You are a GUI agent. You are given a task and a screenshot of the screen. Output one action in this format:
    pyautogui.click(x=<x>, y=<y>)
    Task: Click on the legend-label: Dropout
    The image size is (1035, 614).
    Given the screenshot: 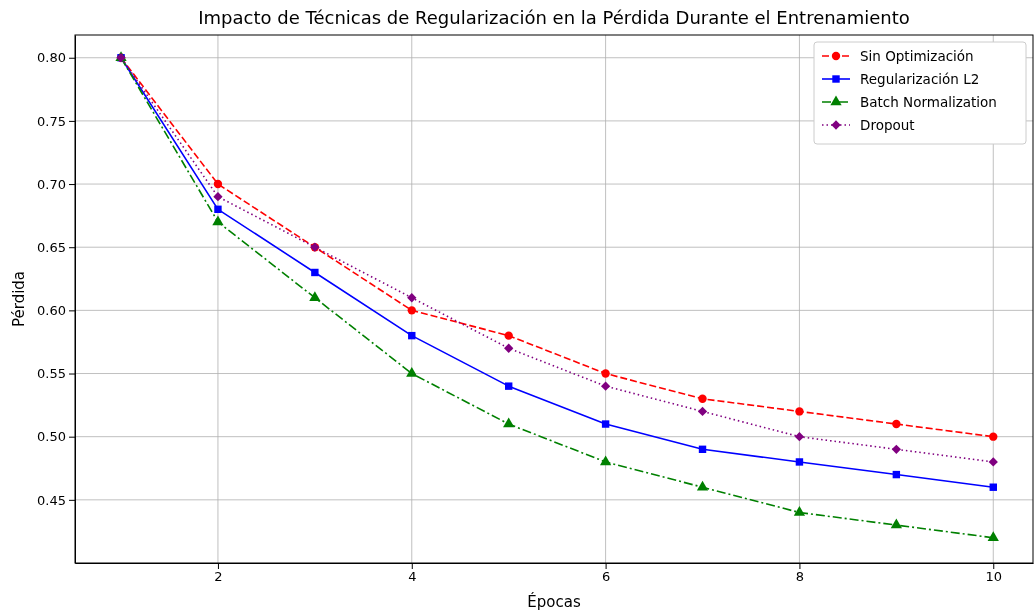 What is the action you would take?
    pyautogui.click(x=887, y=125)
    